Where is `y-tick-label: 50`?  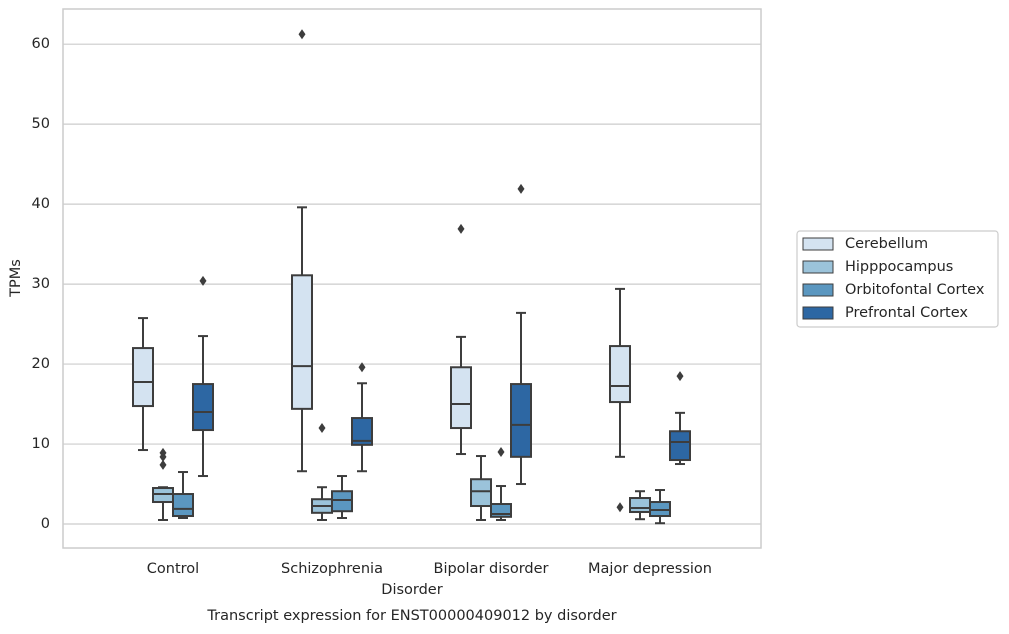
y-tick-label: 50 is located at coordinates (41, 124).